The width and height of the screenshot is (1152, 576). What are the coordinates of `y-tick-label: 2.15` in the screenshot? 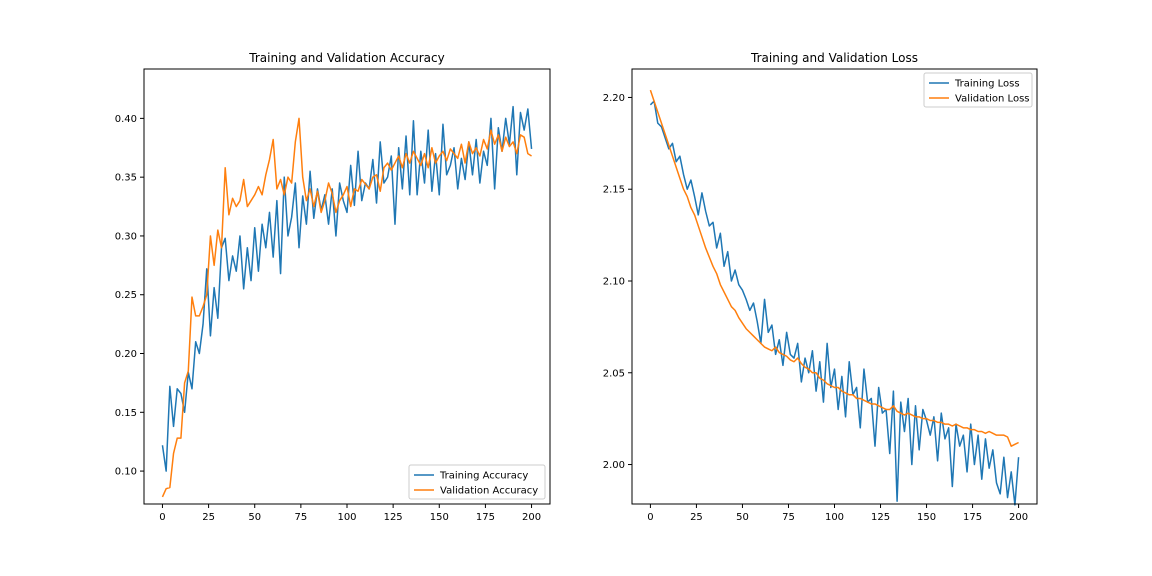 It's located at (614, 190).